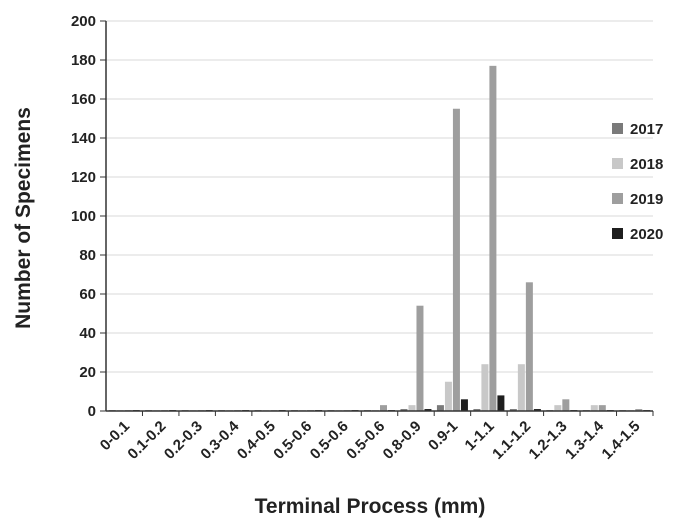  Describe the element at coordinates (402, 440) in the screenshot. I see `x-tick-label: 0.8-0.9` at that location.